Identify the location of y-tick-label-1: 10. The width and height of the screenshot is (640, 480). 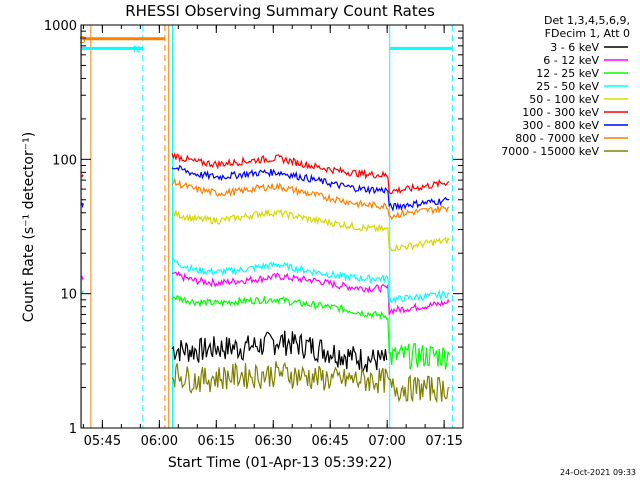
(68, 295).